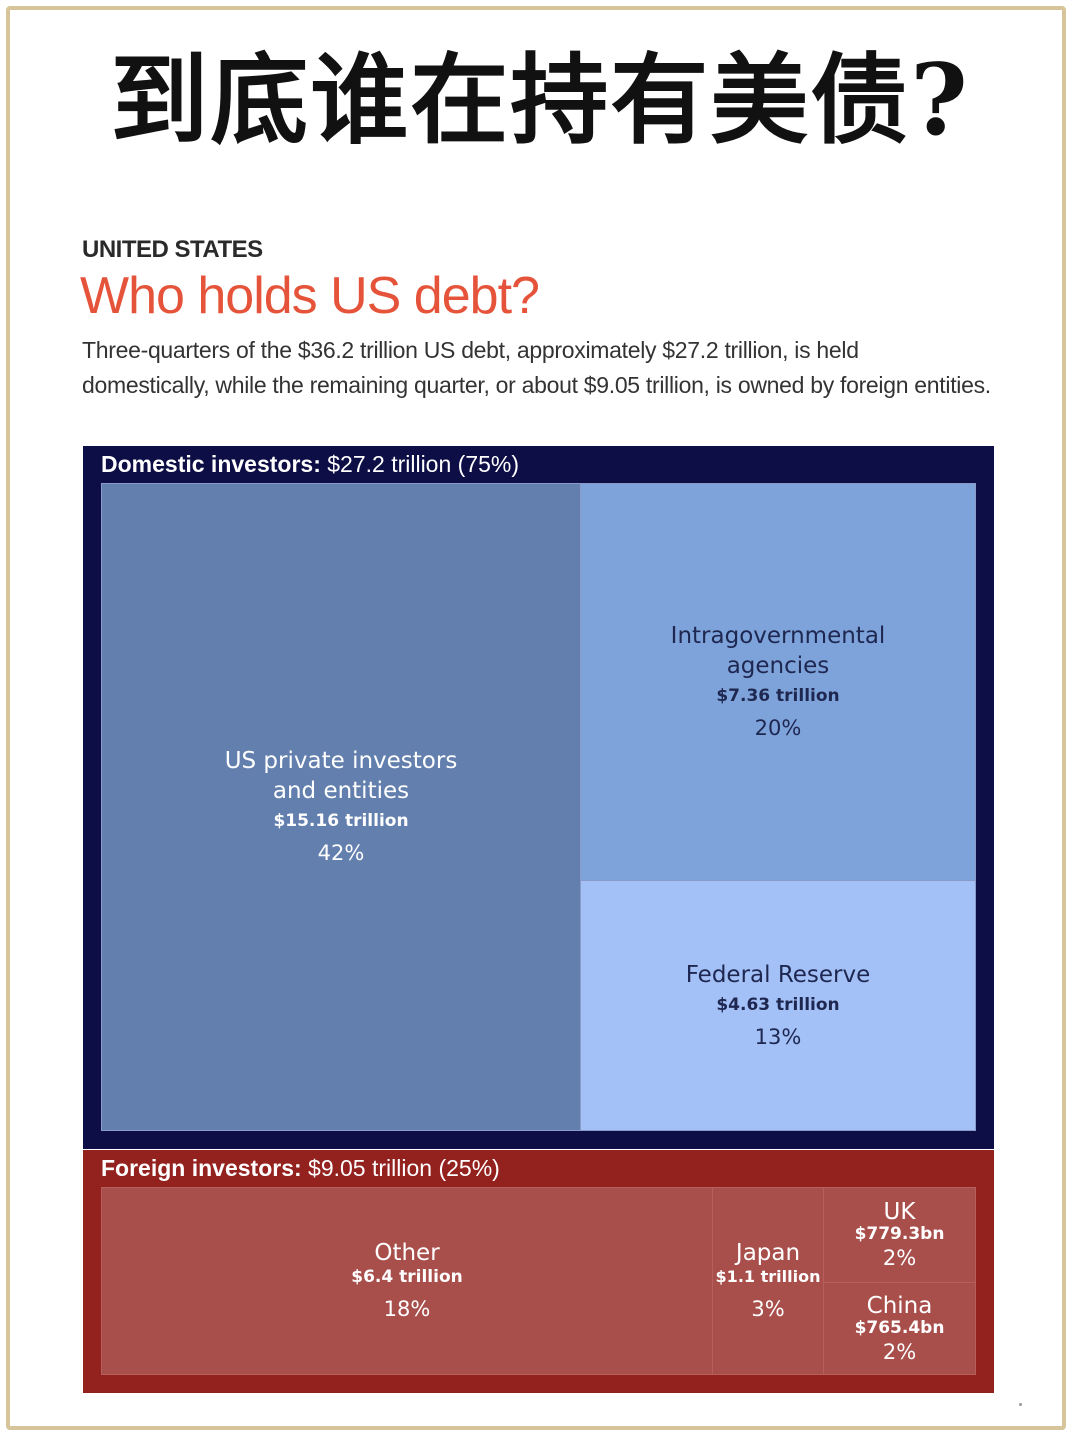 This screenshot has width=1080, height=1443. I want to click on treemap-tile-other: Other $6.4 trillion 18%, so click(407, 1281).